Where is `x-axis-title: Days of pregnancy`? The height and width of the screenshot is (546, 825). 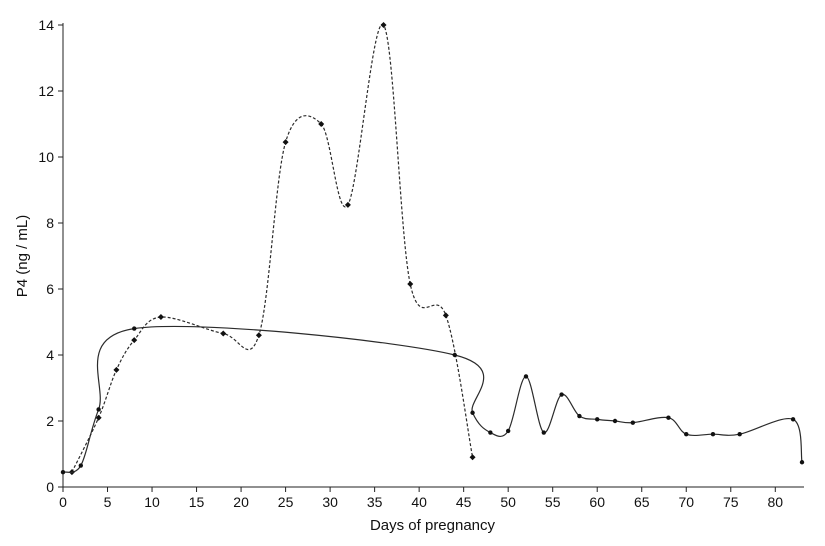
x-axis-title: Days of pregnancy is located at coordinates (433, 525).